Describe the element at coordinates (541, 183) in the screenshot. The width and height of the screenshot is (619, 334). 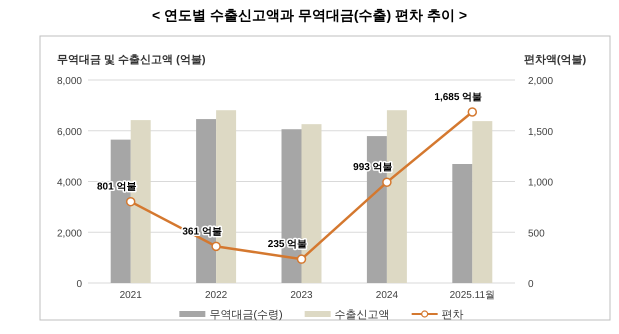
I see `y2-tick-label: 1,000` at that location.